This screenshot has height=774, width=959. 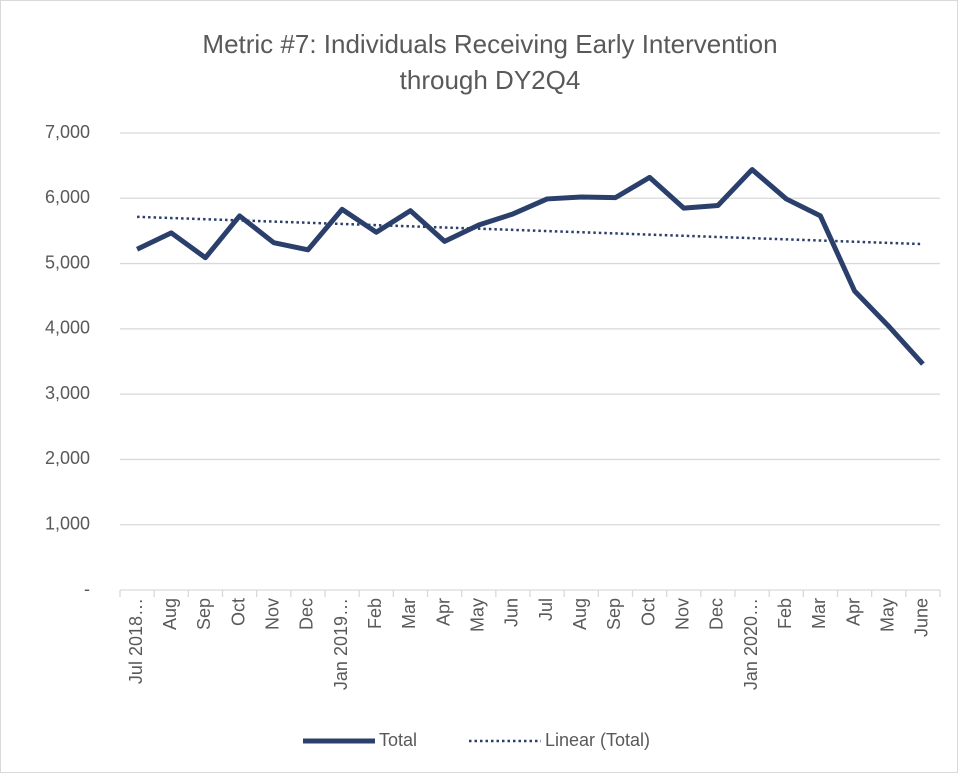 What do you see at coordinates (67, 197) in the screenshot?
I see `y-tick-label: 6,000` at bounding box center [67, 197].